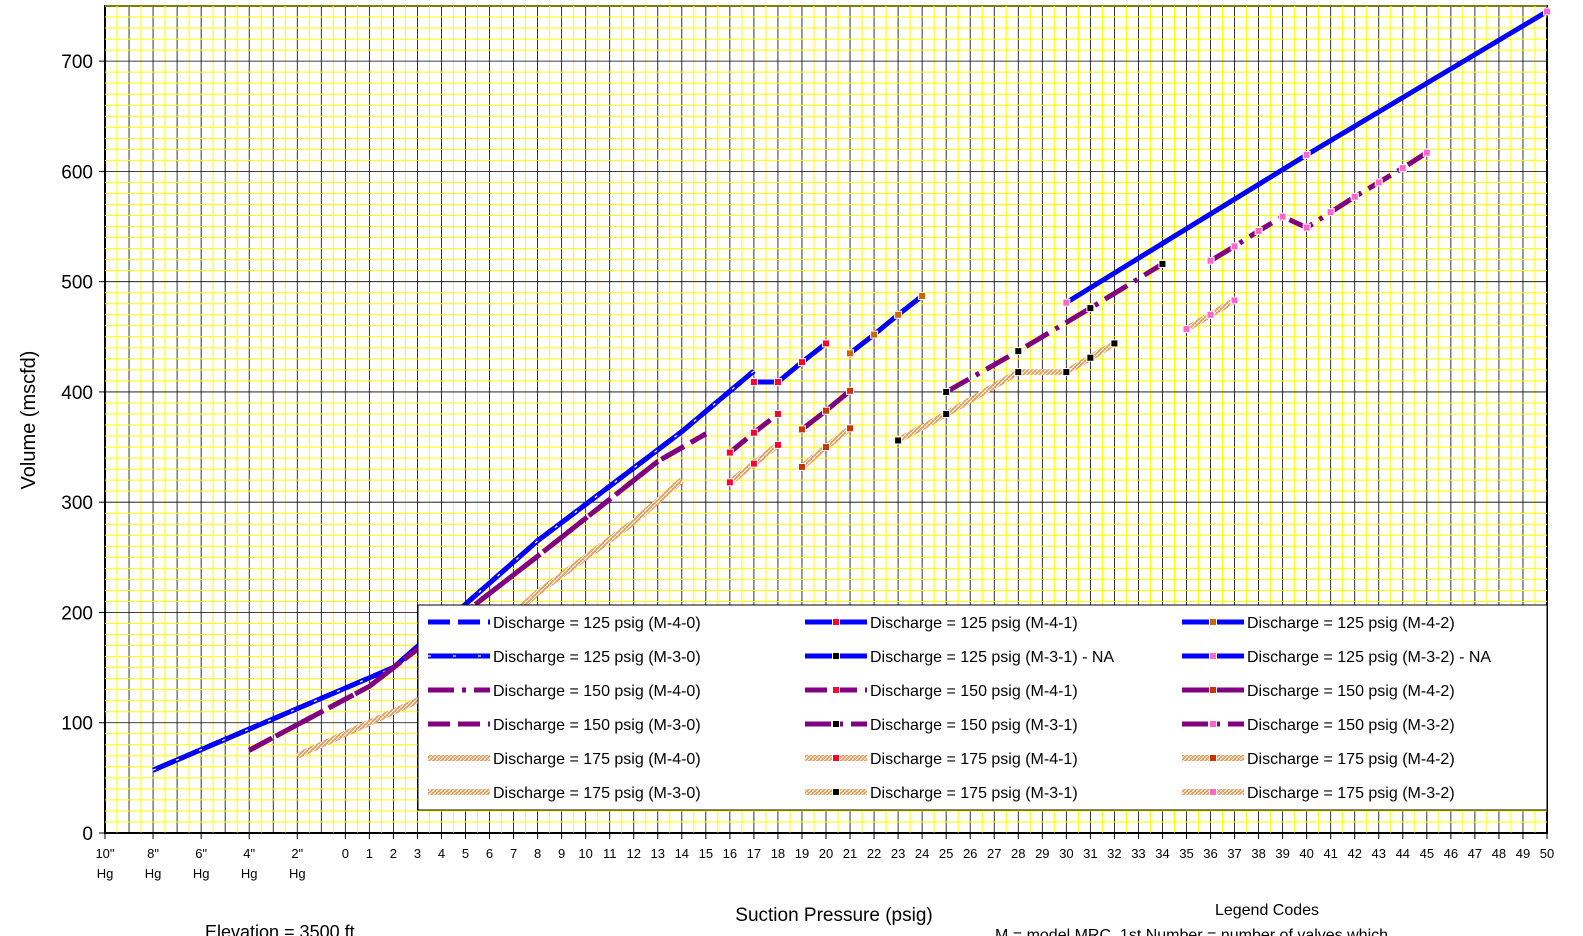 The width and height of the screenshot is (1583, 936). Describe the element at coordinates (441, 853) in the screenshot. I see `x-tick-label: 4` at that location.